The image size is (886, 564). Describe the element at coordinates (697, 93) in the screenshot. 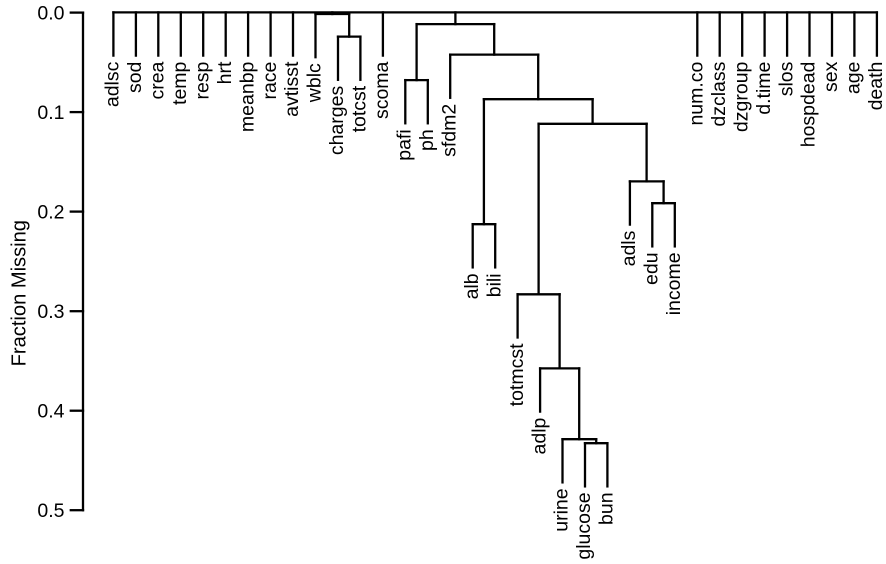

I see `svg-text: num.co` at that location.